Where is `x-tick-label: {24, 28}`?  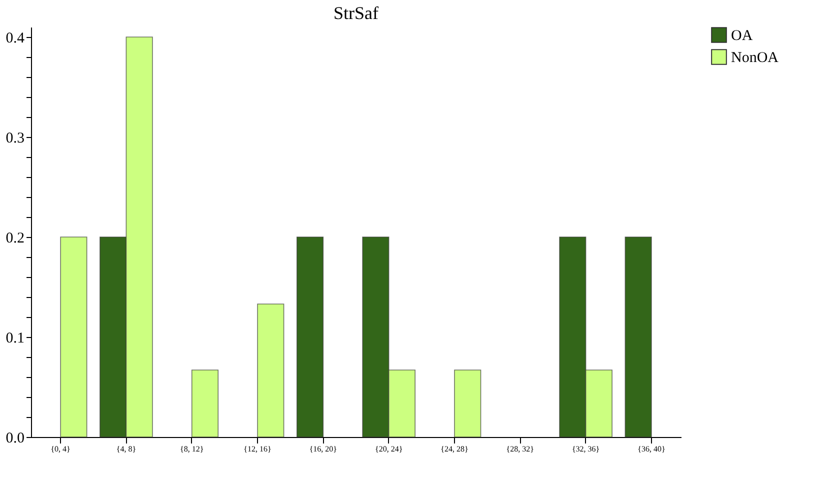
x-tick-label: {24, 28} is located at coordinates (454, 449).